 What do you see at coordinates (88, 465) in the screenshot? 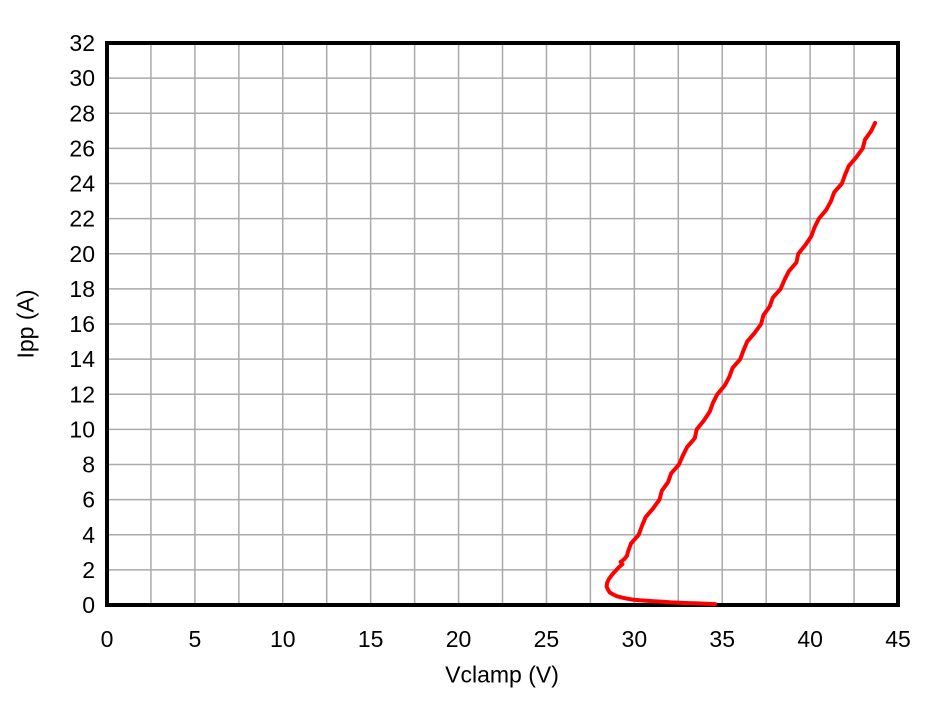
I see `y-tick-label: 8` at bounding box center [88, 465].